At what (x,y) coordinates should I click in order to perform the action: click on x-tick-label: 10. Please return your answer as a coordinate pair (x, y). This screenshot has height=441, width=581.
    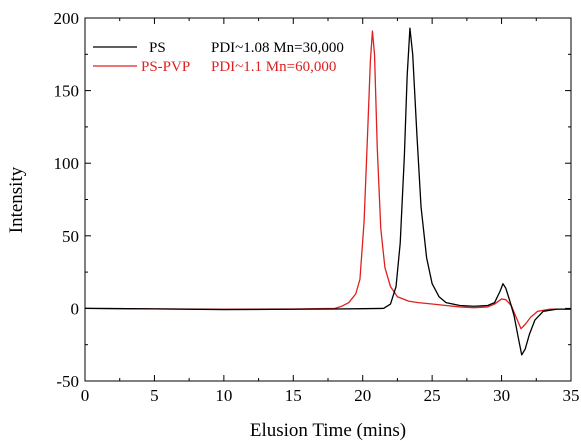
    Looking at the image, I should click on (223, 395).